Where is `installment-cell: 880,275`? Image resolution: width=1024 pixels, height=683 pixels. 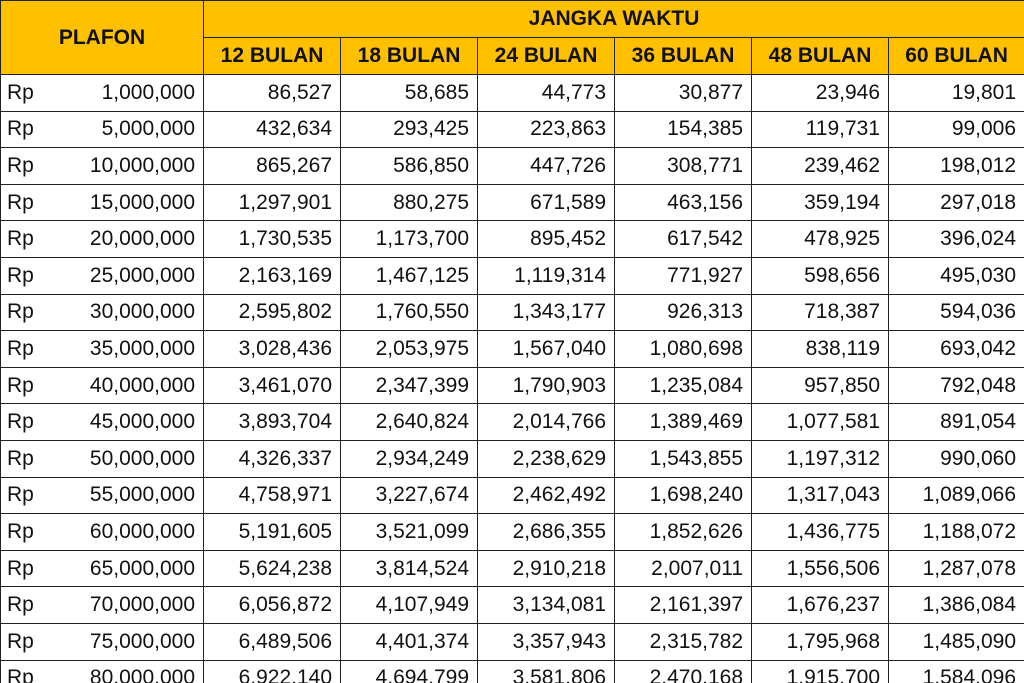 installment-cell: 880,275 is located at coordinates (409, 202).